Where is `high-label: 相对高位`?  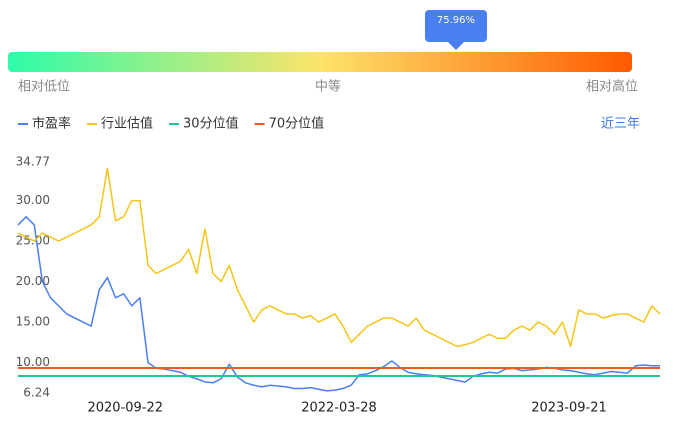
high-label: 相对高位 is located at coordinates (612, 87).